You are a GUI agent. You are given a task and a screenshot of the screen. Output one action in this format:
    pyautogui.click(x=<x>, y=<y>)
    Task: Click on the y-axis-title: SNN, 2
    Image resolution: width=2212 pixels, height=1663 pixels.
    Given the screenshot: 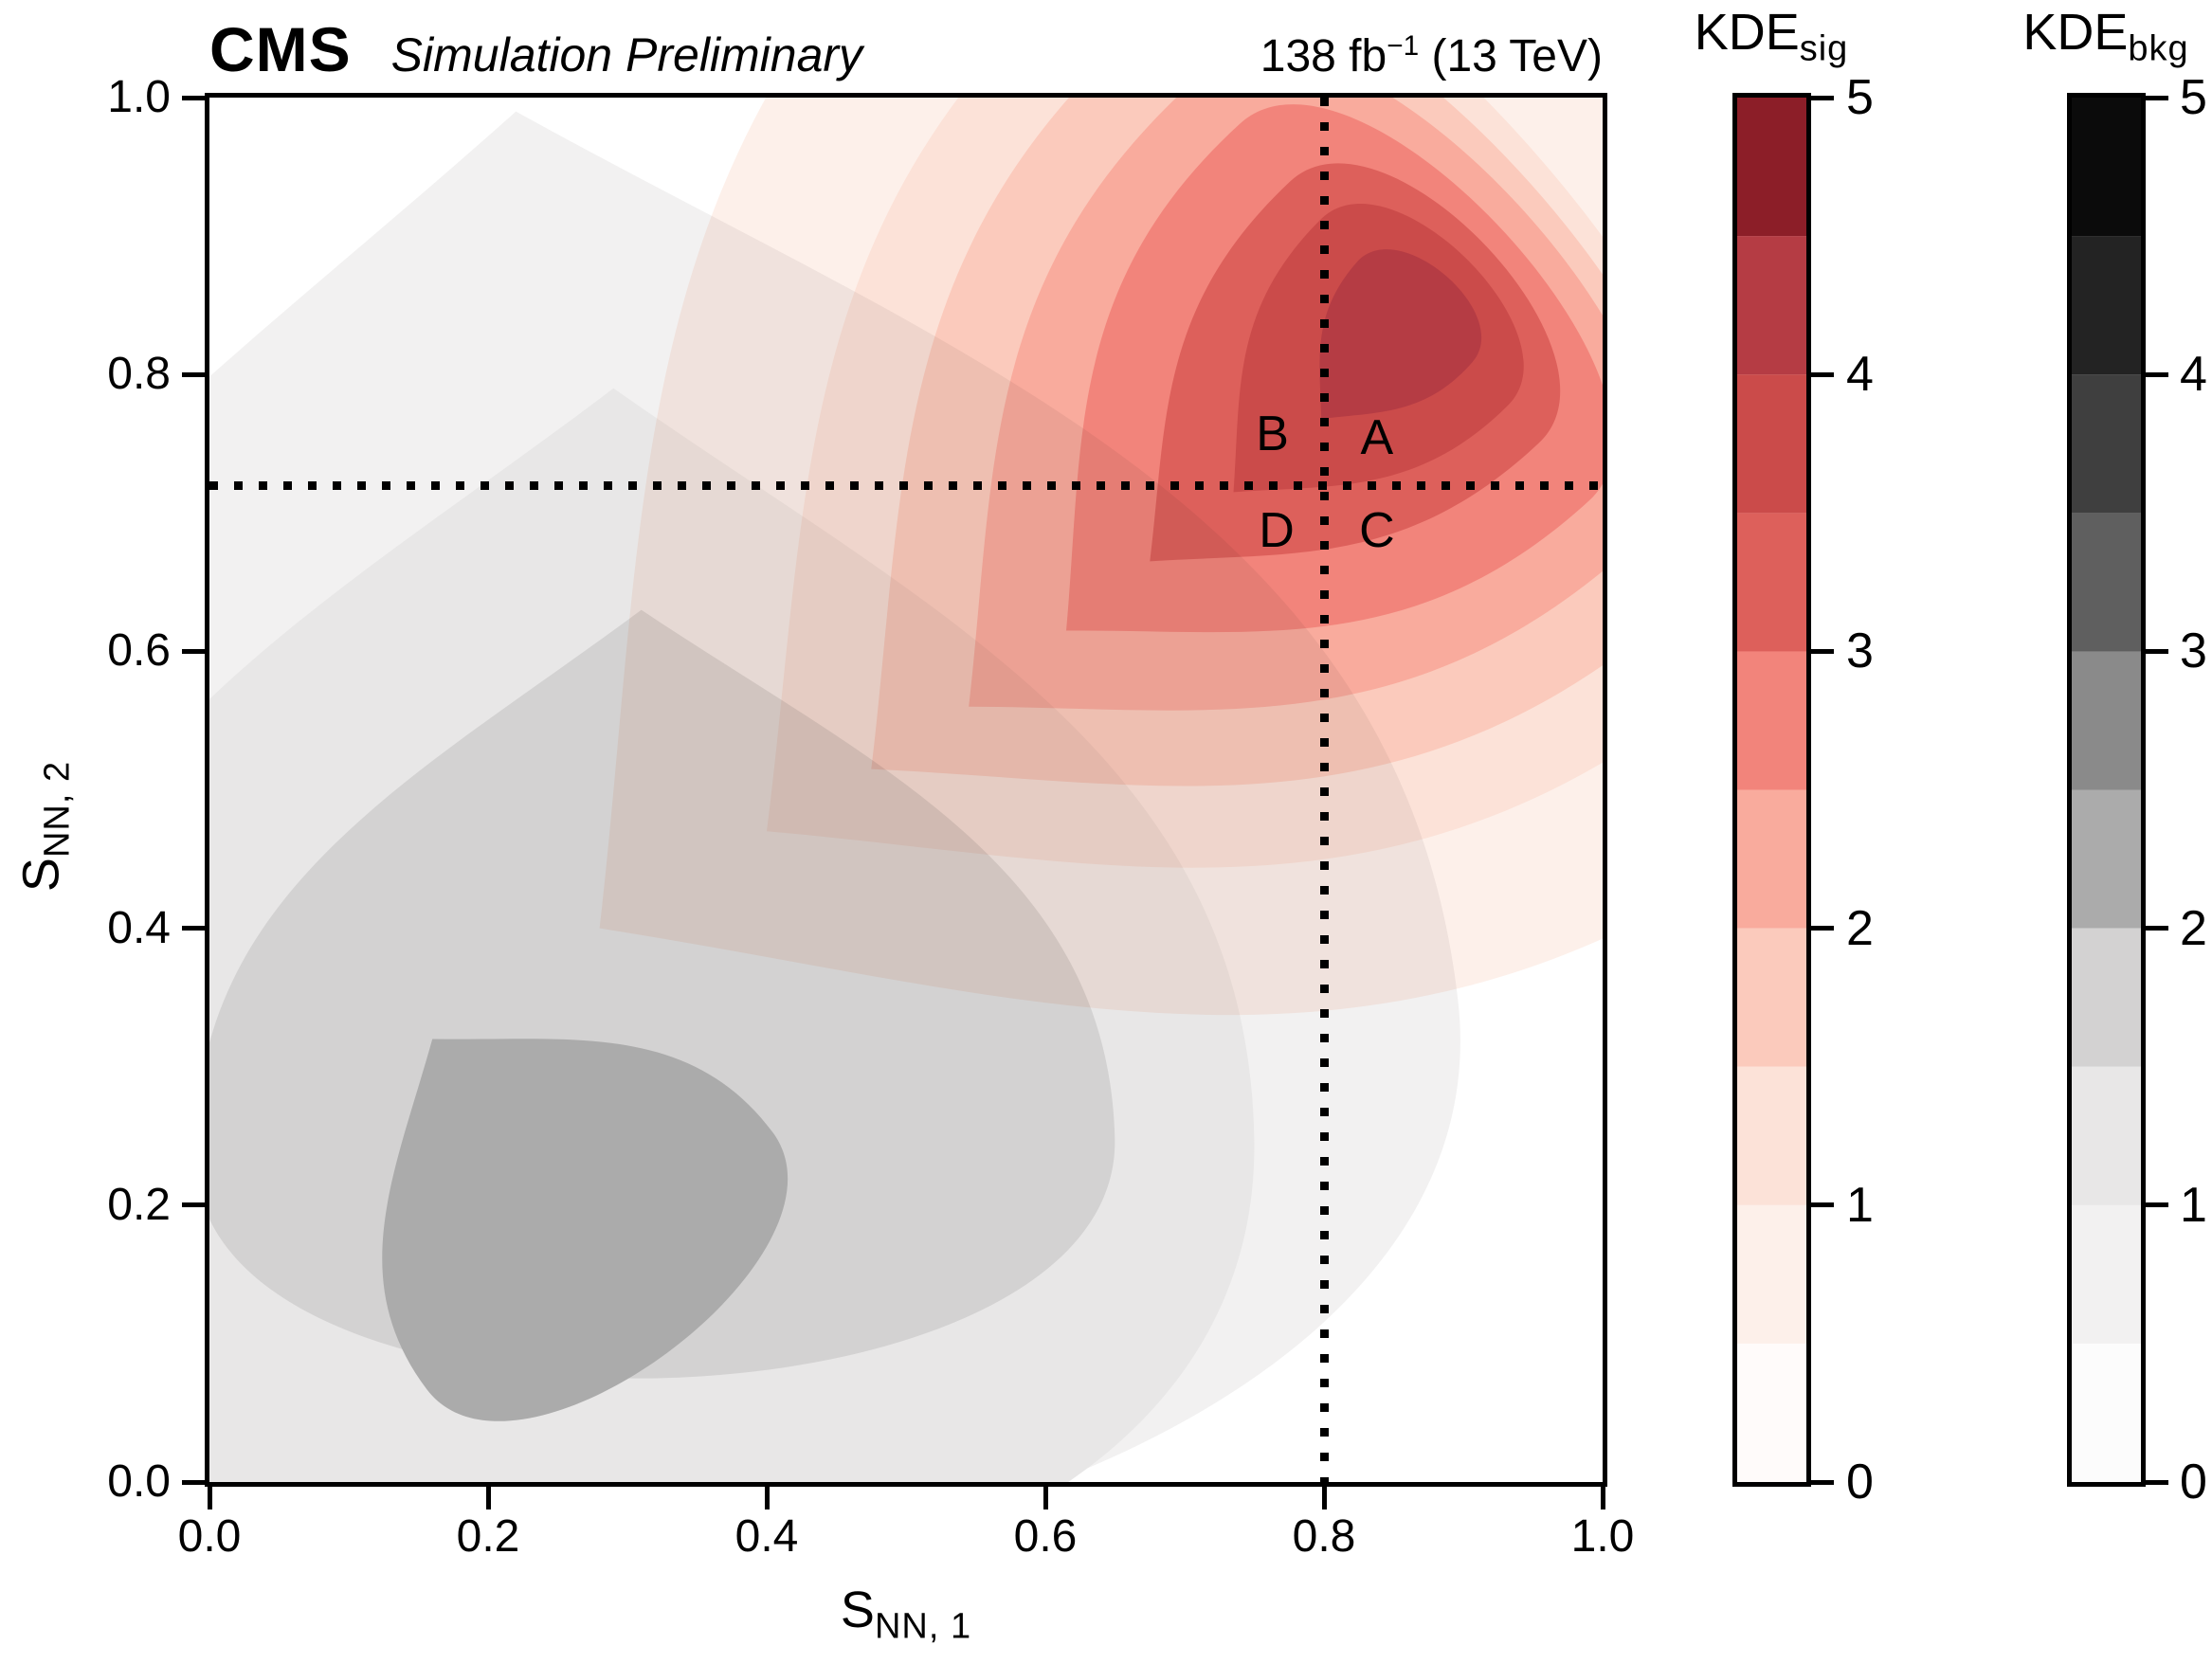 What is the action you would take?
    pyautogui.click(x=45, y=826)
    